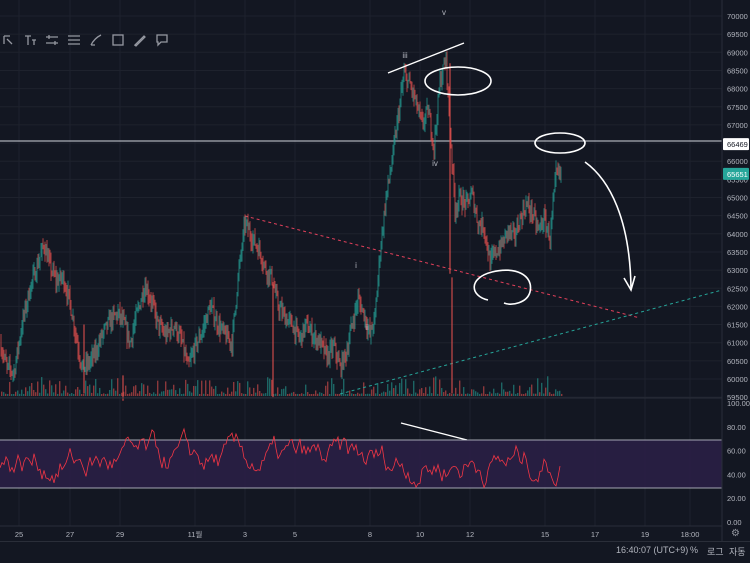  I want to click on brush-icon, so click(96, 40).